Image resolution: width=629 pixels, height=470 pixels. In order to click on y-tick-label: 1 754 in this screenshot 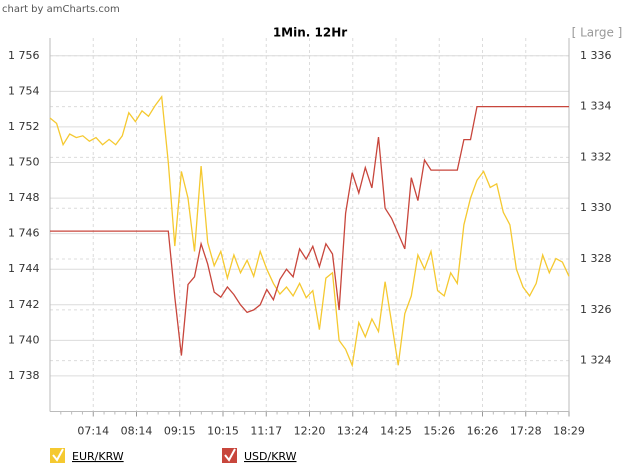, I will do `click(24, 90)`.